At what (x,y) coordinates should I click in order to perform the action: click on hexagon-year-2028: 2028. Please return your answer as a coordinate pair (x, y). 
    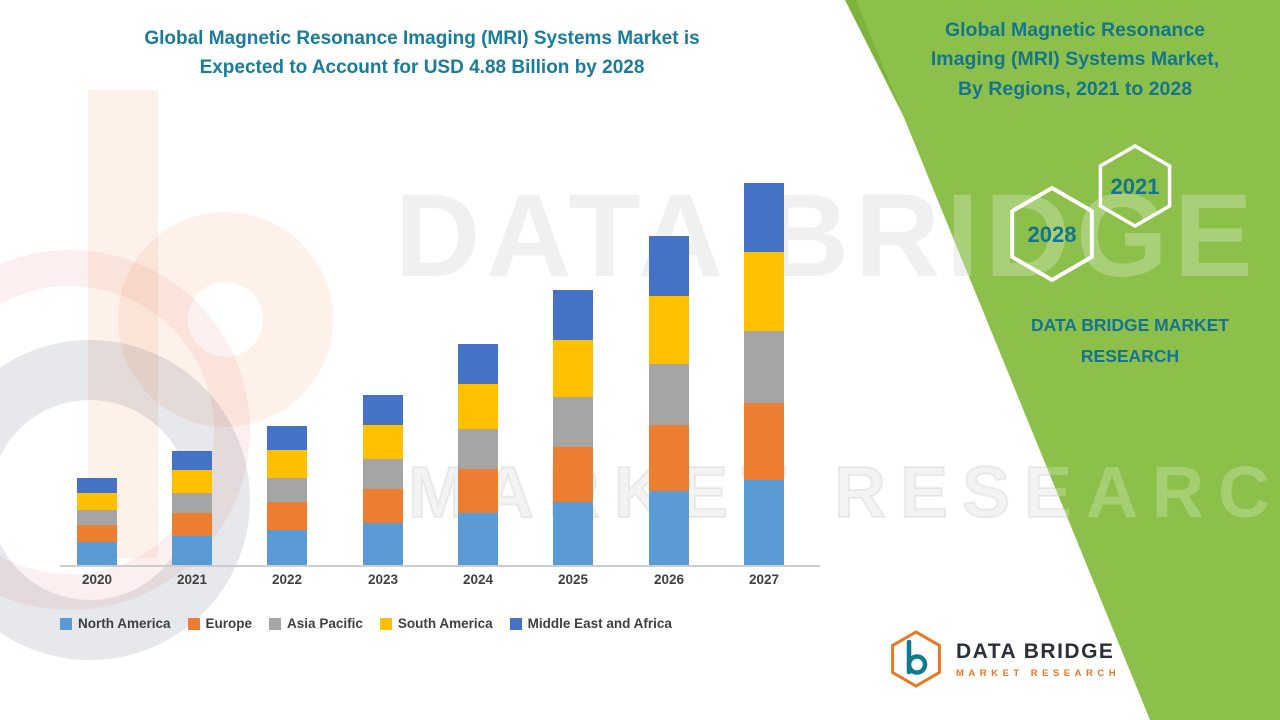
    Looking at the image, I should click on (1052, 234).